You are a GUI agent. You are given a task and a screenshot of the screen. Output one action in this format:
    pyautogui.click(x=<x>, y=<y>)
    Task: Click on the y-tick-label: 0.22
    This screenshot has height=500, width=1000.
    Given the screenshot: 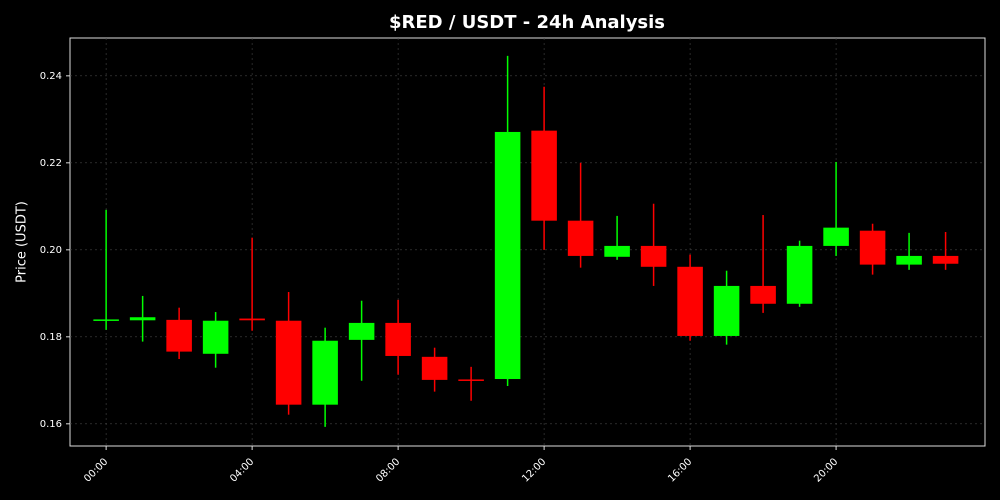 What is the action you would take?
    pyautogui.click(x=51, y=163)
    